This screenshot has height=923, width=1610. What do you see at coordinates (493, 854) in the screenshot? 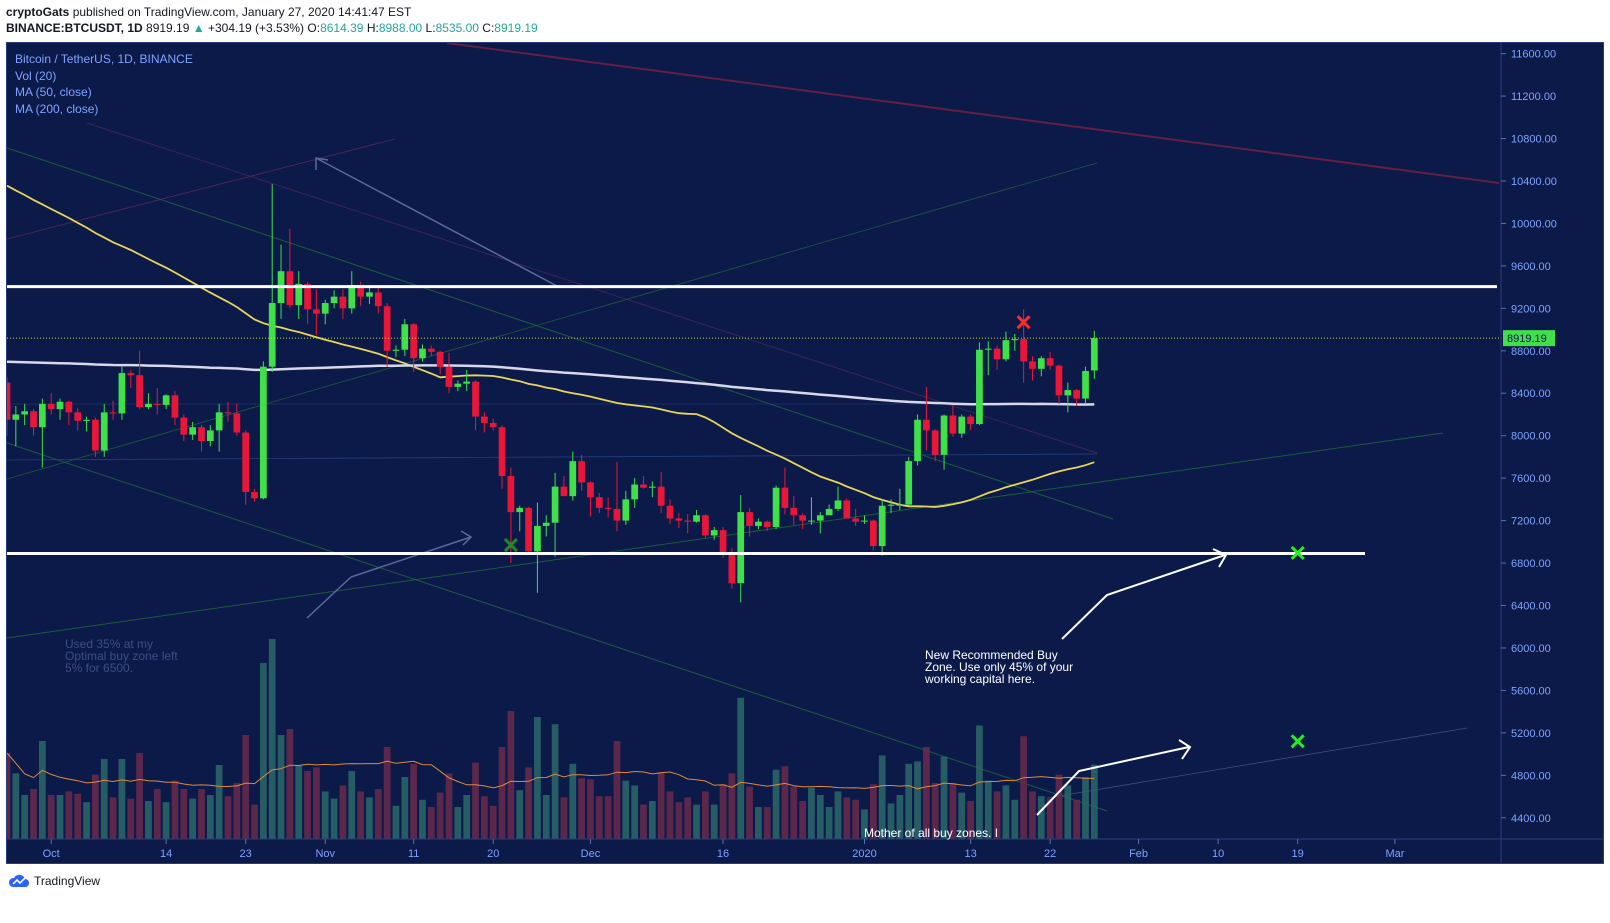
I see `x-tick-label: 20` at bounding box center [493, 854].